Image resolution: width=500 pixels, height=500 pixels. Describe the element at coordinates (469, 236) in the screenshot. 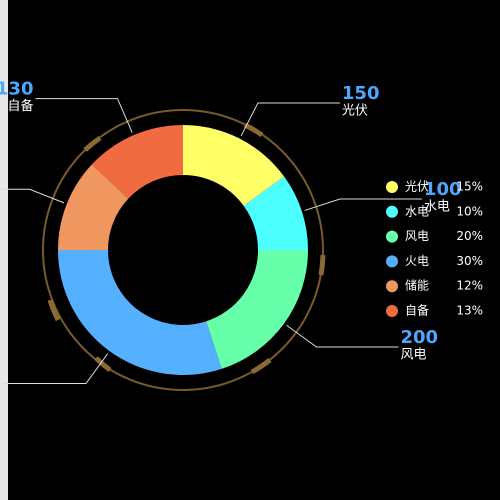

I see `legend-percent: 20%` at that location.